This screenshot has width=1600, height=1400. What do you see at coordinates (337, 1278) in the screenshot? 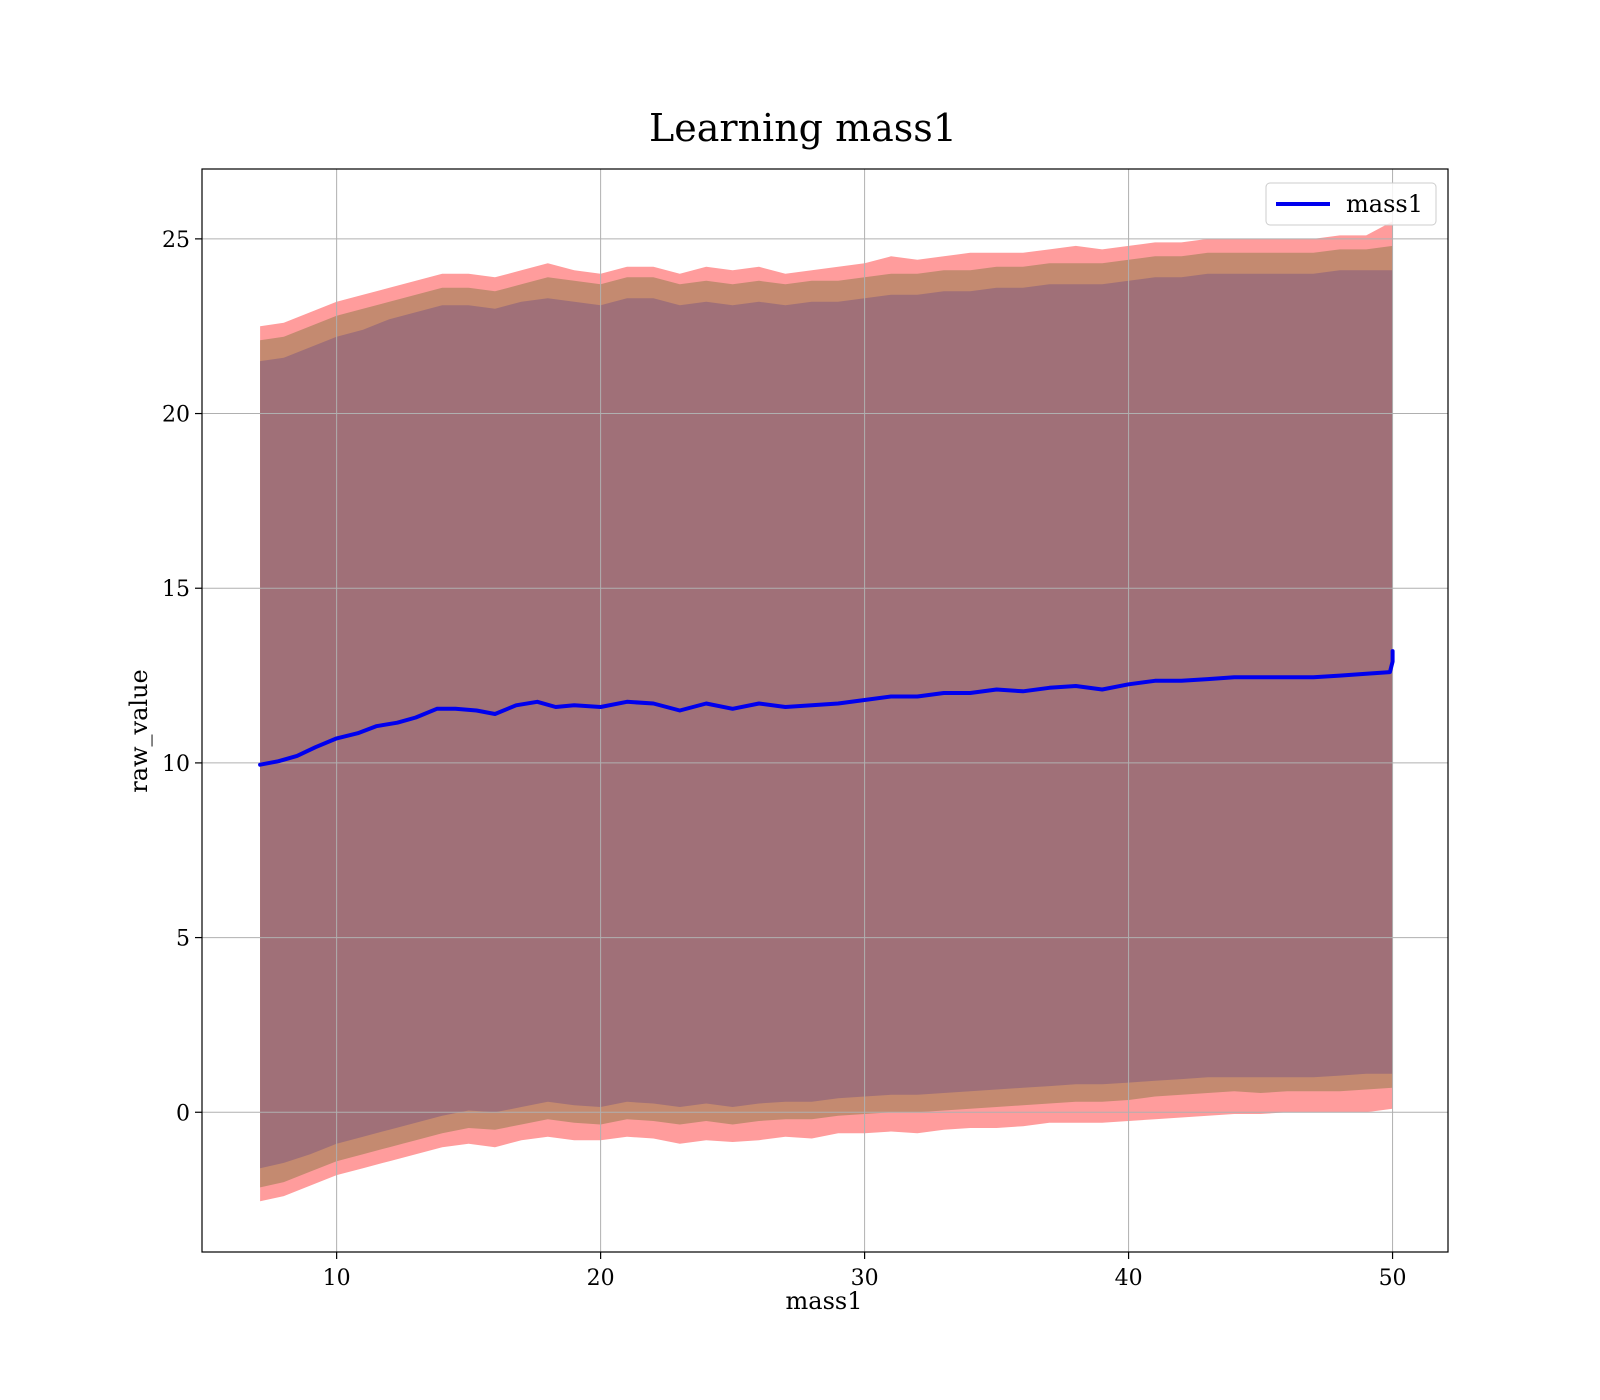
I see `x-tick-label: 10` at bounding box center [337, 1278].